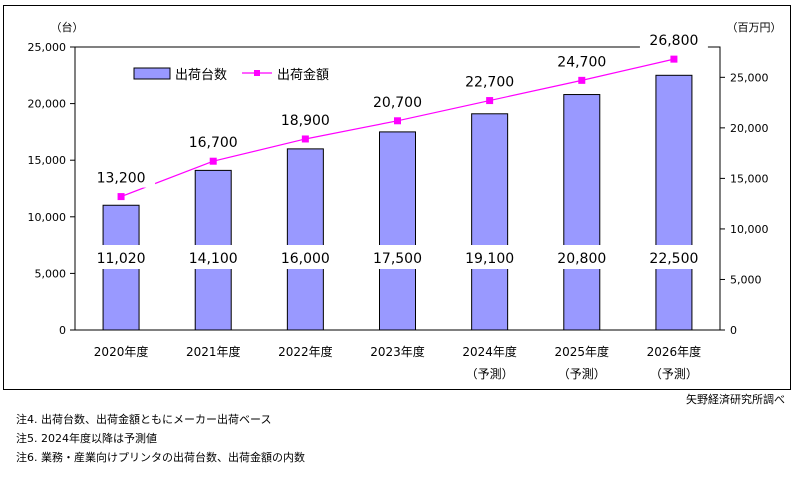 The image size is (797, 498). I want to click on line-value-label: 20,700, so click(397, 103).